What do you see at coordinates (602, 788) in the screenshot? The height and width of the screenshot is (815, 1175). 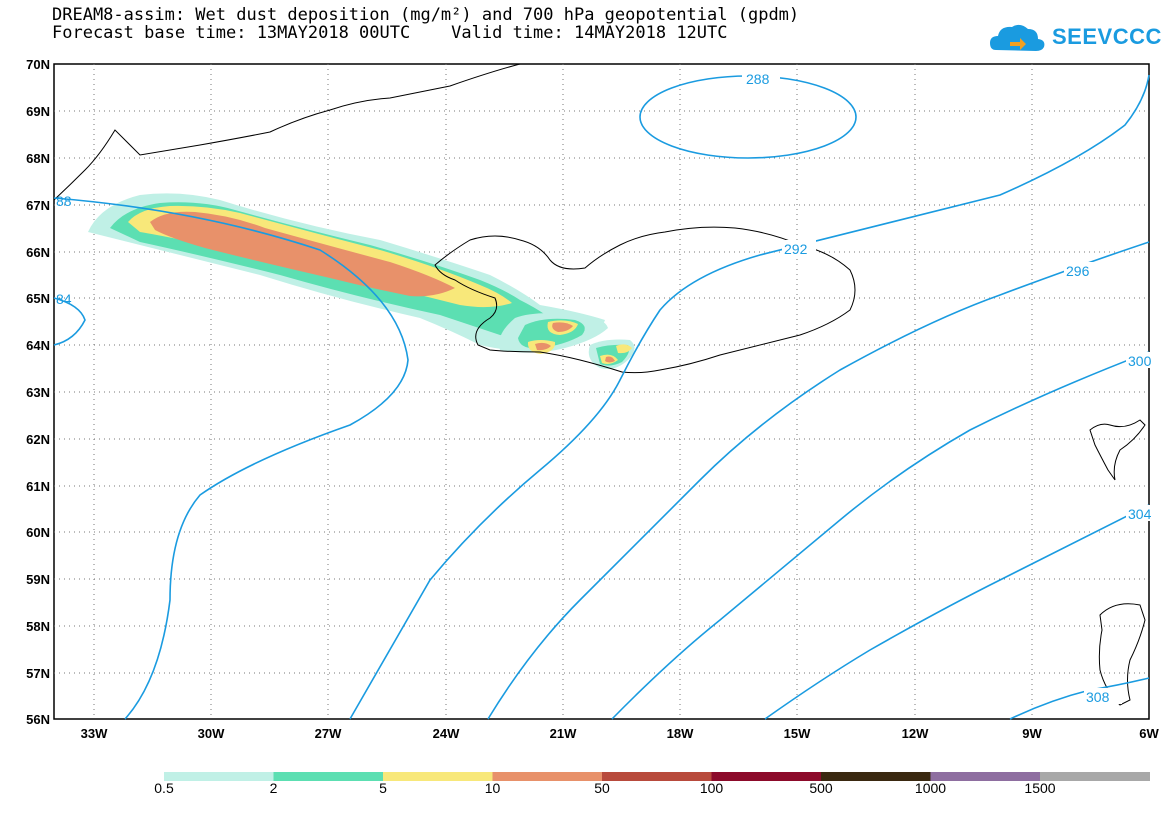 I see `legend-label: 50` at bounding box center [602, 788].